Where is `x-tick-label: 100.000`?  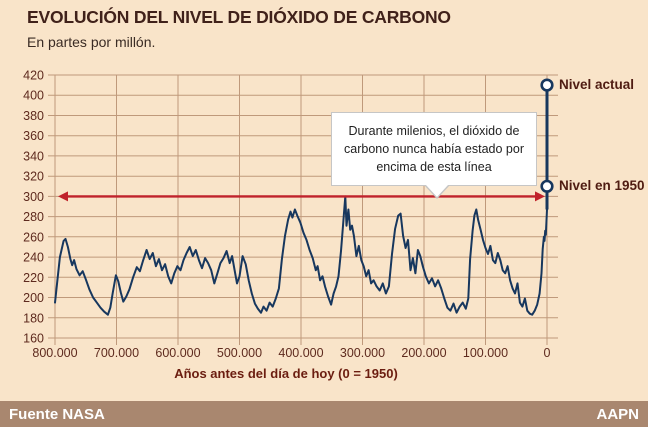
x-tick-label: 100.000 is located at coordinates (485, 353).